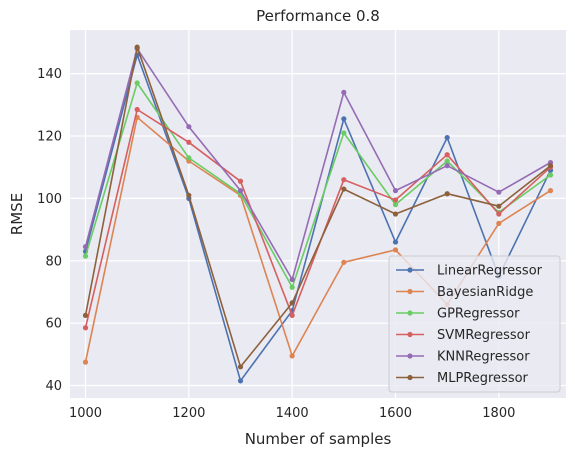 This screenshot has width=575, height=457. Describe the element at coordinates (85, 413) in the screenshot. I see `x-tick-label: 1000` at that location.